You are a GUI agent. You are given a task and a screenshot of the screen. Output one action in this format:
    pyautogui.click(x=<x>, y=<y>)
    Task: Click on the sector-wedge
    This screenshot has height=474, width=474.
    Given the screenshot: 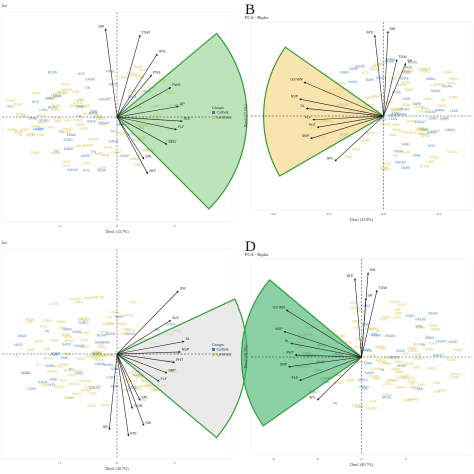 What is the action you would take?
    pyautogui.click(x=301, y=353)
    